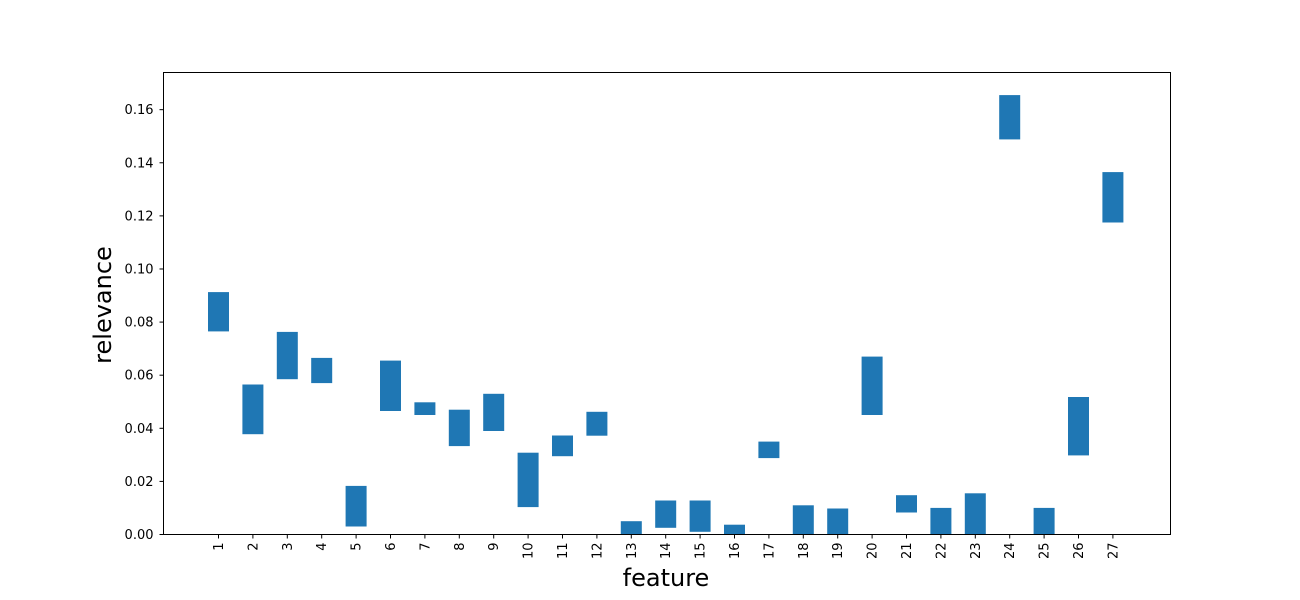  Describe the element at coordinates (460, 547) in the screenshot. I see `x-tick-label: 8` at that location.